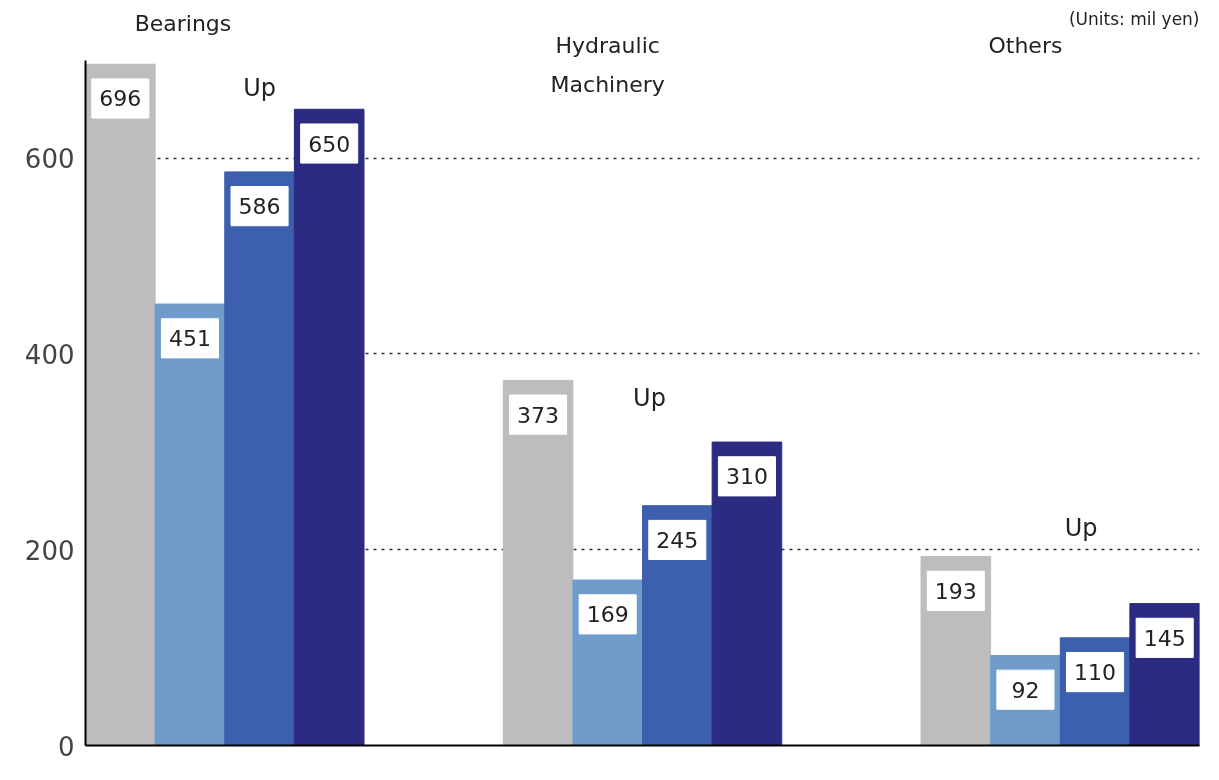 Image resolution: width=1219 pixels, height=780 pixels. Describe the element at coordinates (607, 615) in the screenshot. I see `data-label: 169` at that location.